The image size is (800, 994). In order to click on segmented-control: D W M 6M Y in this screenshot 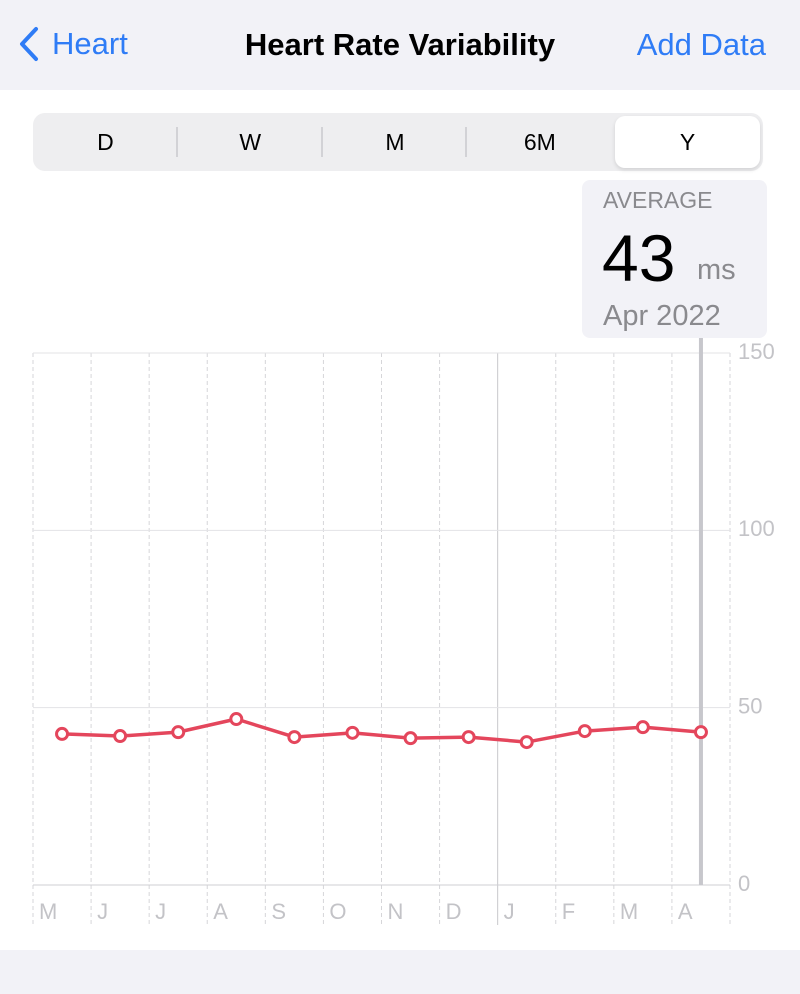, I will do `click(398, 142)`.